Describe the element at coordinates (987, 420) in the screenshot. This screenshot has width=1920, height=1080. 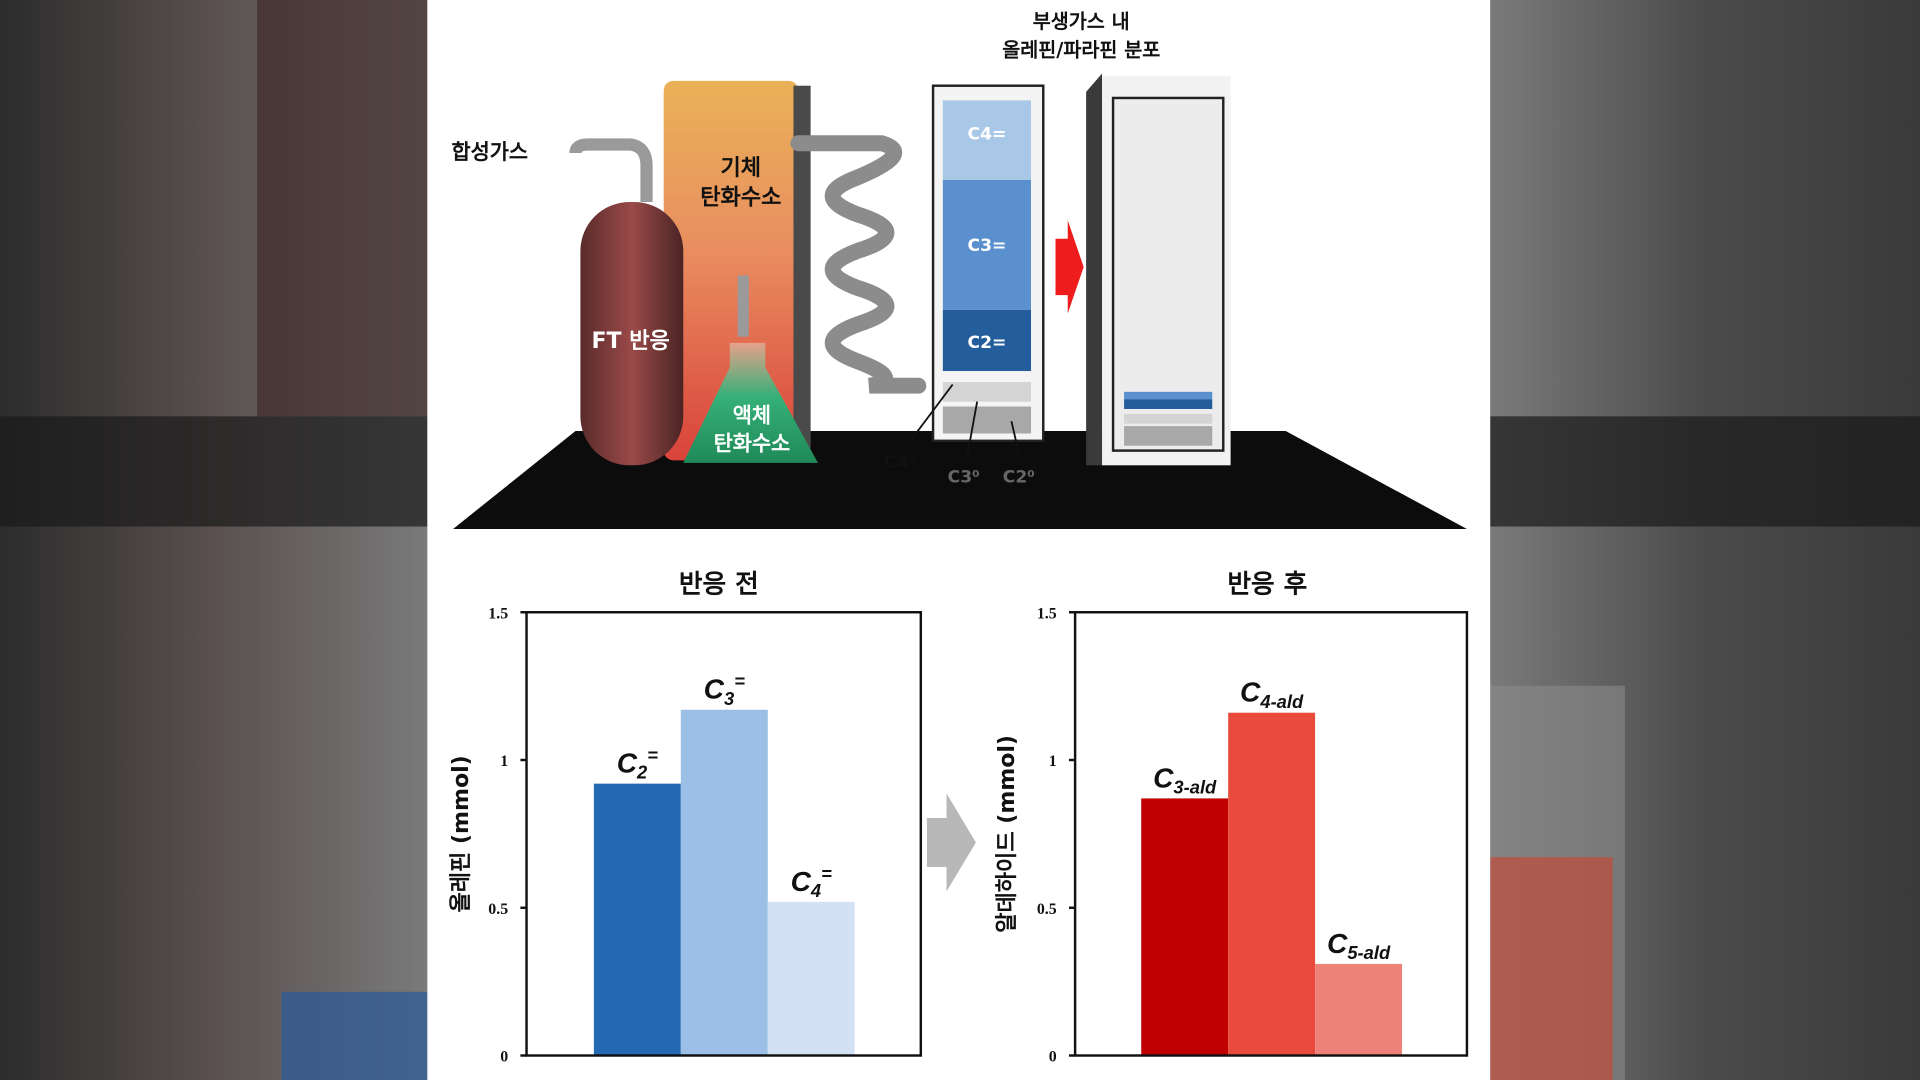
I see `band-c3-c2-paraffin` at that location.